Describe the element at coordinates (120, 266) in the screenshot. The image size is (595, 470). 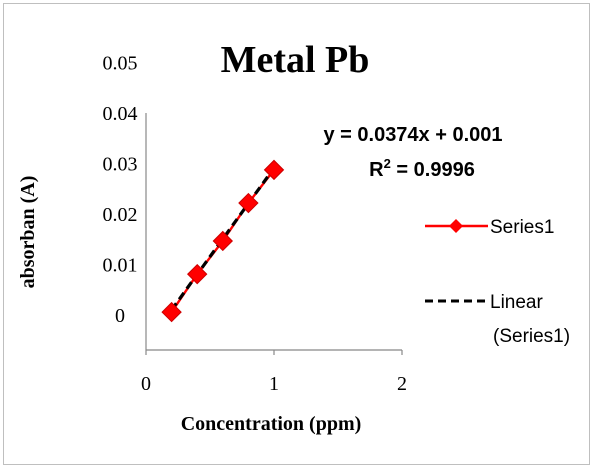
I see `y-tick-label: 0.01` at that location.